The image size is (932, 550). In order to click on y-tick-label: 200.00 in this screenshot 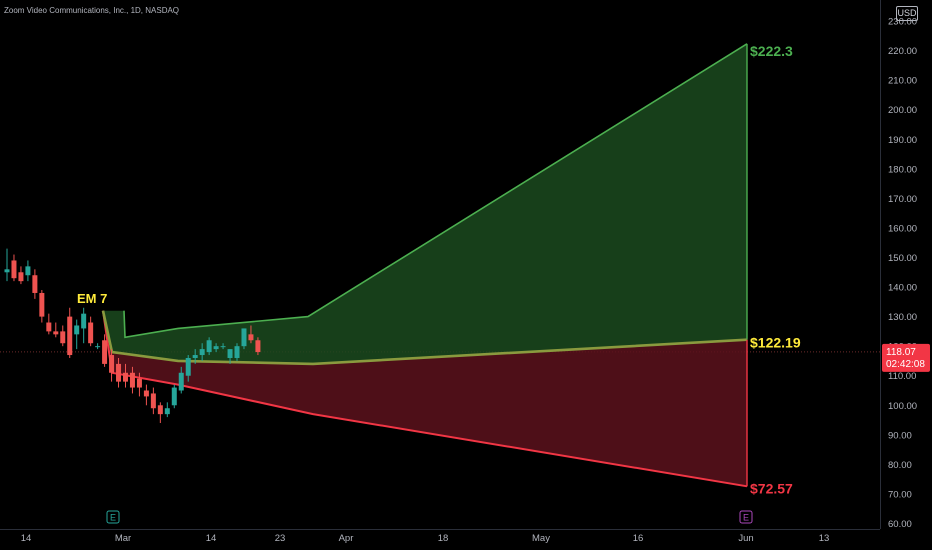, I will do `click(902, 110)`.